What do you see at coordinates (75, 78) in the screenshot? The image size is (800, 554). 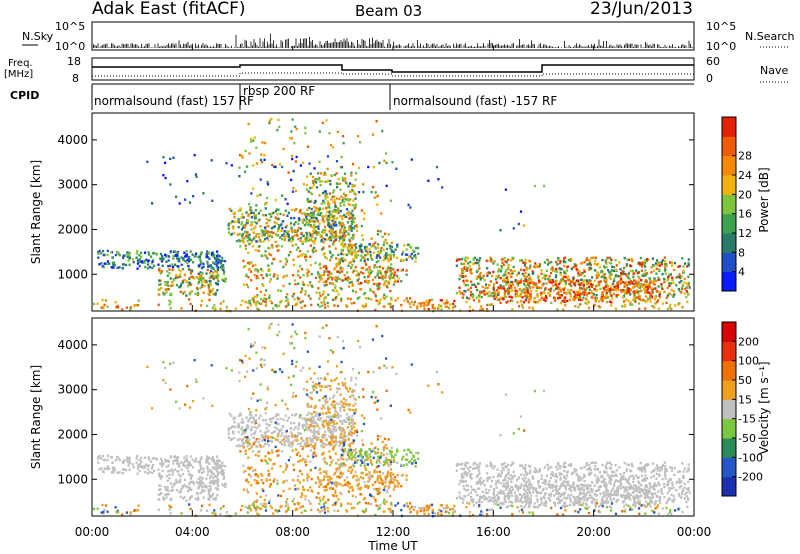 I see `freq-tick-low: 8` at bounding box center [75, 78].